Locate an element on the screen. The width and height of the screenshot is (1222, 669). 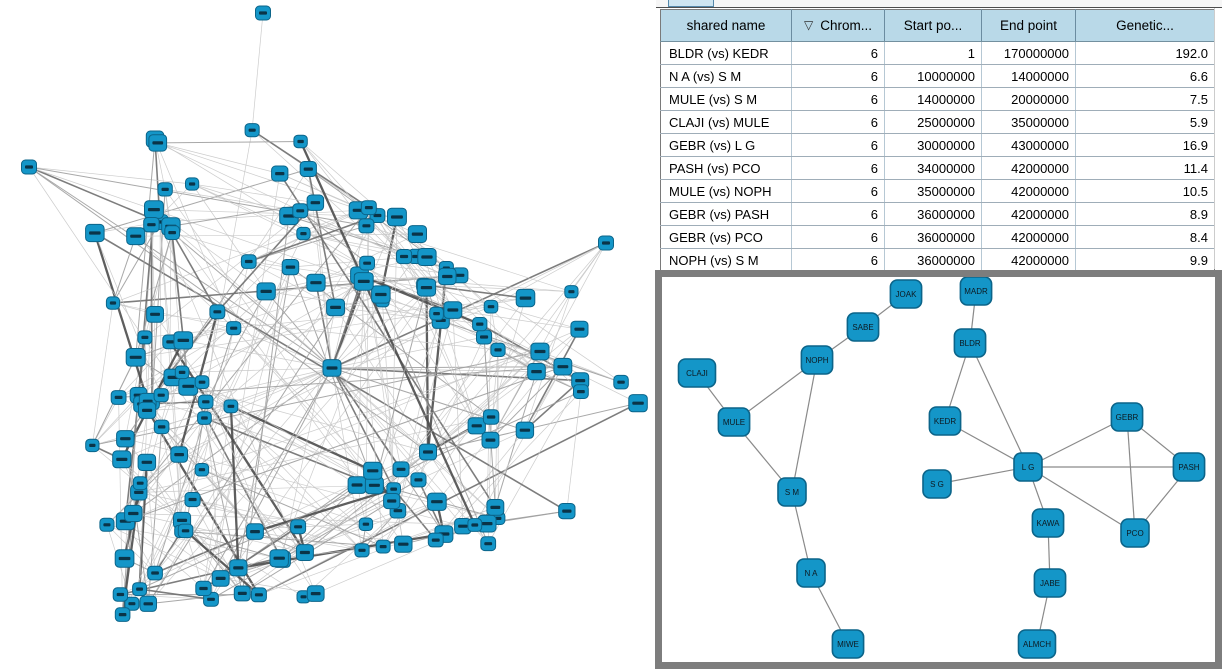
network-node-claji: CLAJI is located at coordinates (697, 373).